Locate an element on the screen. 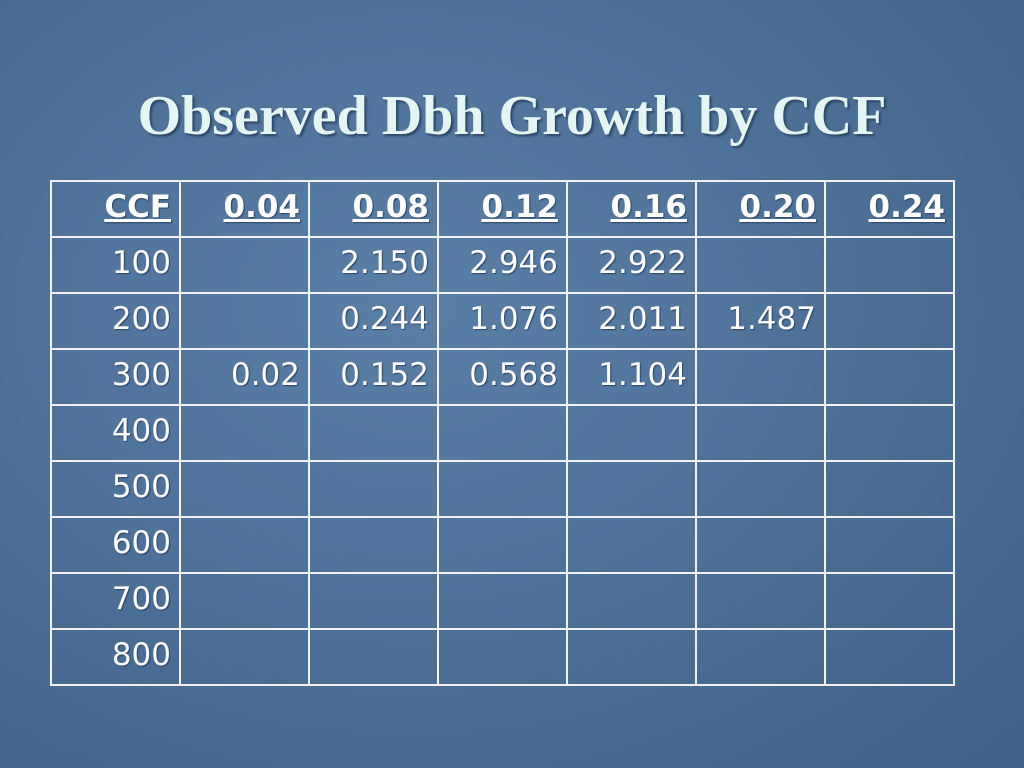  row-label: 300 is located at coordinates (115, 377).